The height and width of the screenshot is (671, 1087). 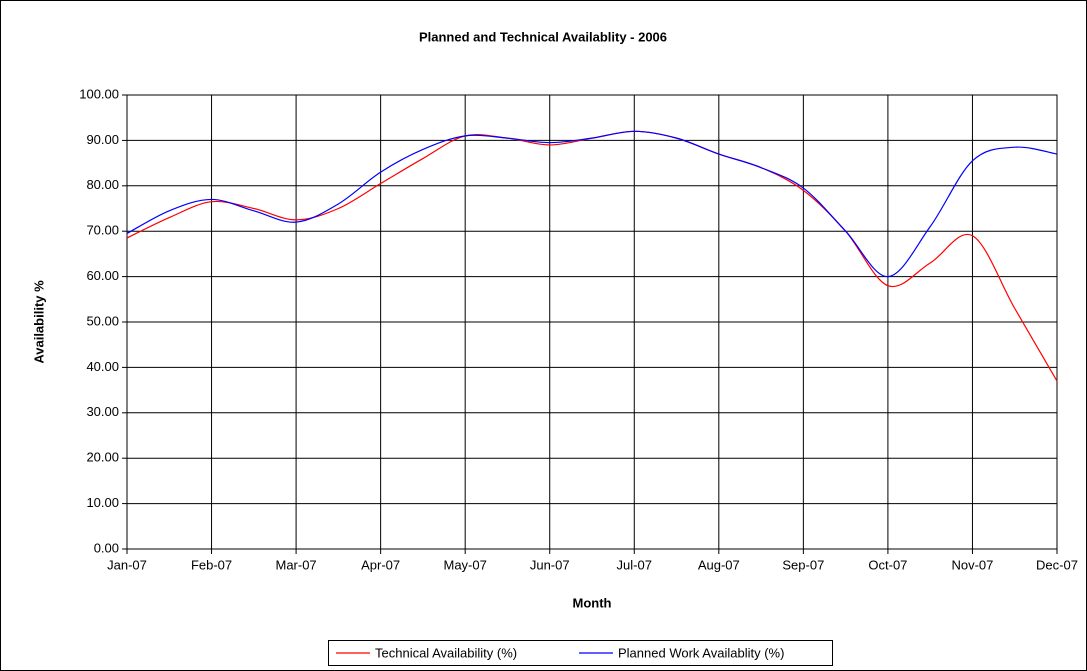 I want to click on y-tick-label: 10.00, so click(x=102, y=502).